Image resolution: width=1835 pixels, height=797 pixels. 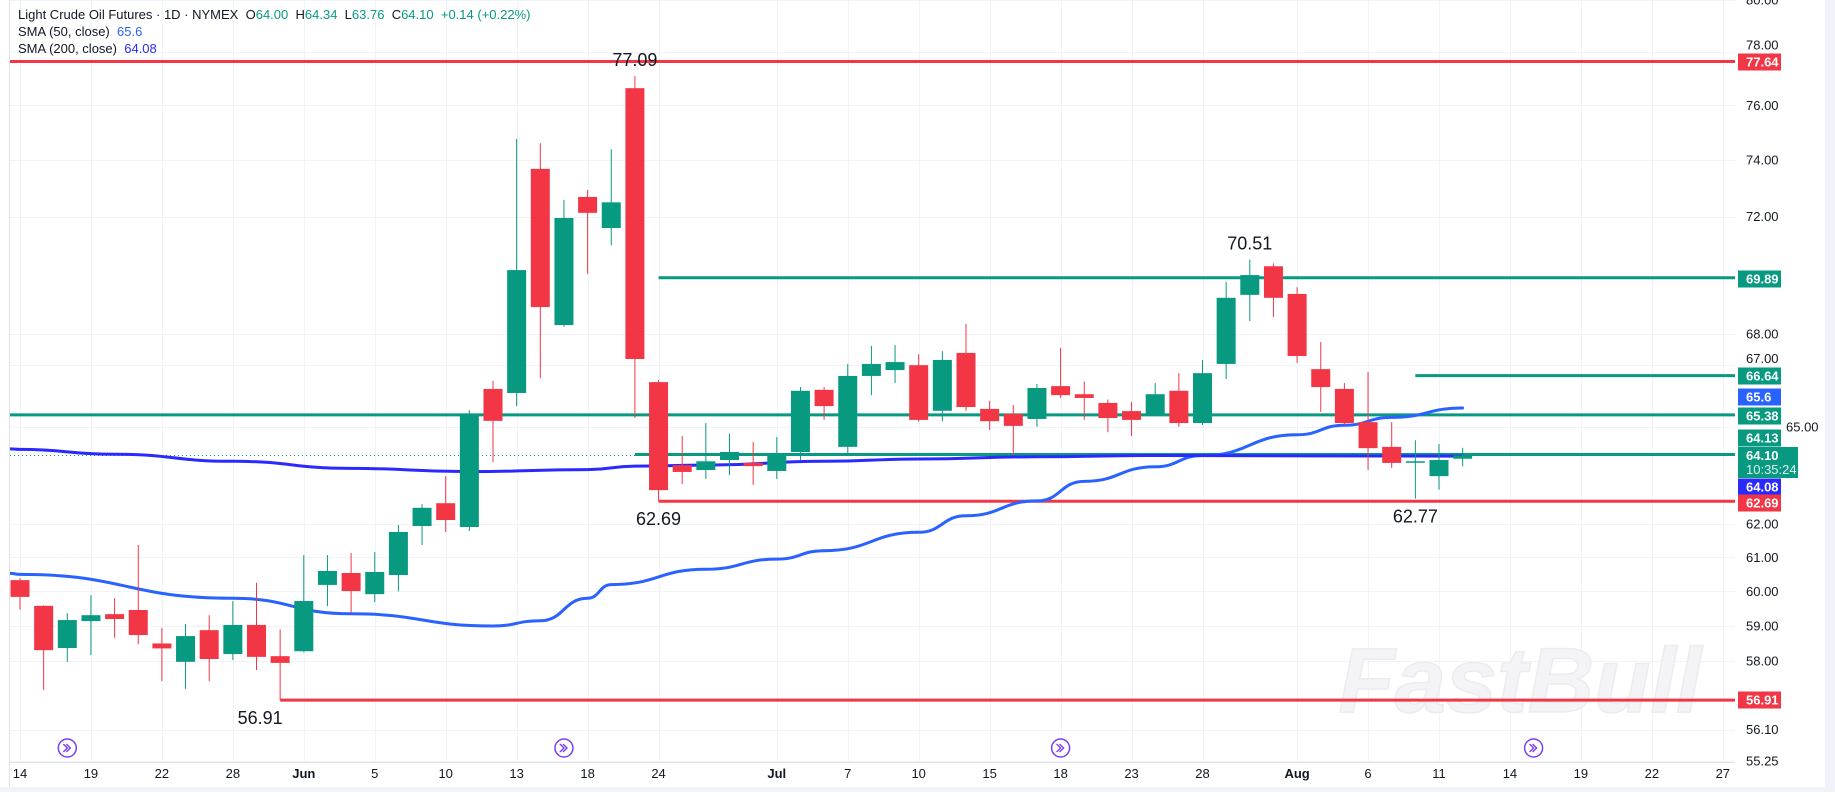 I want to click on sma200-legend: SMA (200, close) 64.08, so click(x=274, y=48).